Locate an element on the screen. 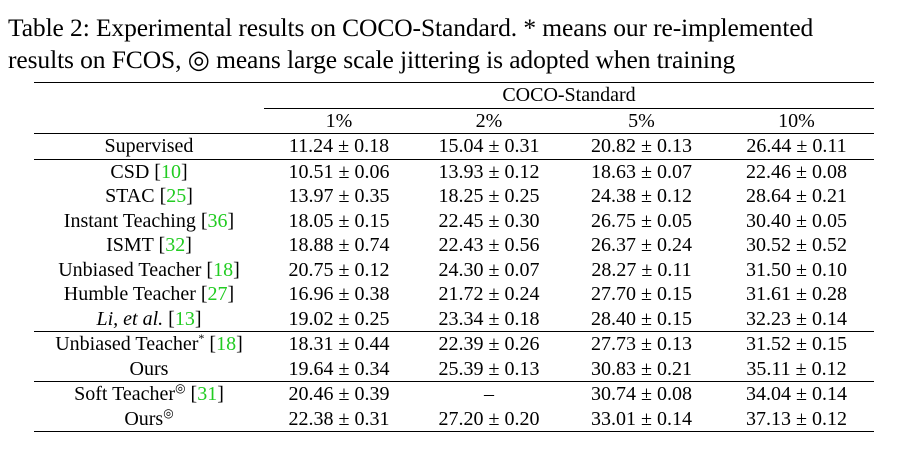 Image resolution: width=900 pixels, height=466 pixels. value-cell: 10.51 ± 0.06 is located at coordinates (339, 171).